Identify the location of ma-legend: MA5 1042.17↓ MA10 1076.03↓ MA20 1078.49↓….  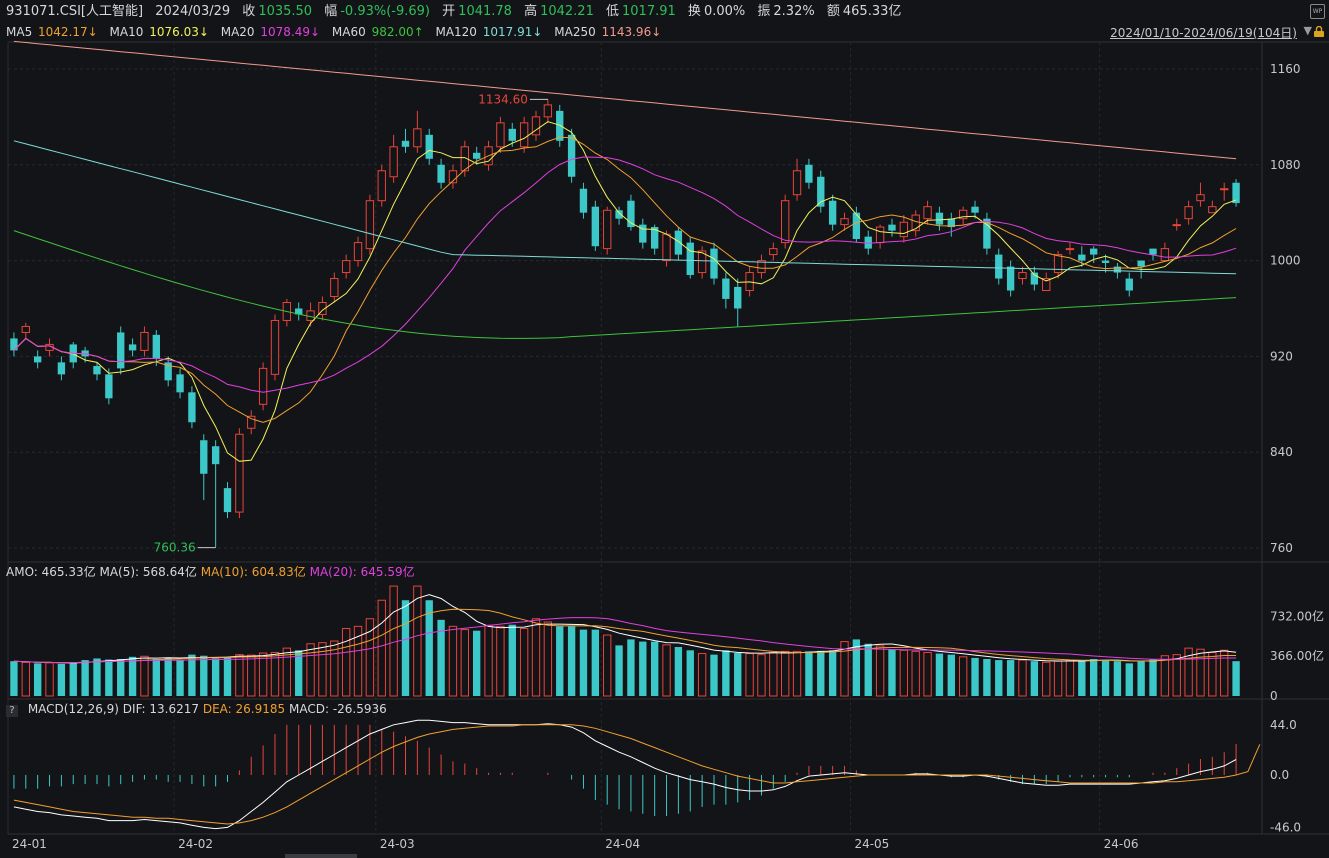
(334, 32).